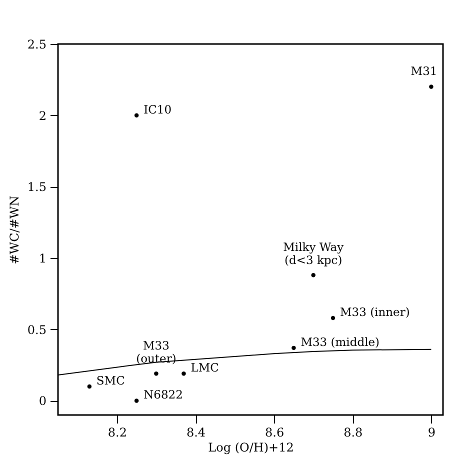  What do you see at coordinates (274, 433) in the screenshot?
I see `x-tick-label: 8.6` at bounding box center [274, 433].